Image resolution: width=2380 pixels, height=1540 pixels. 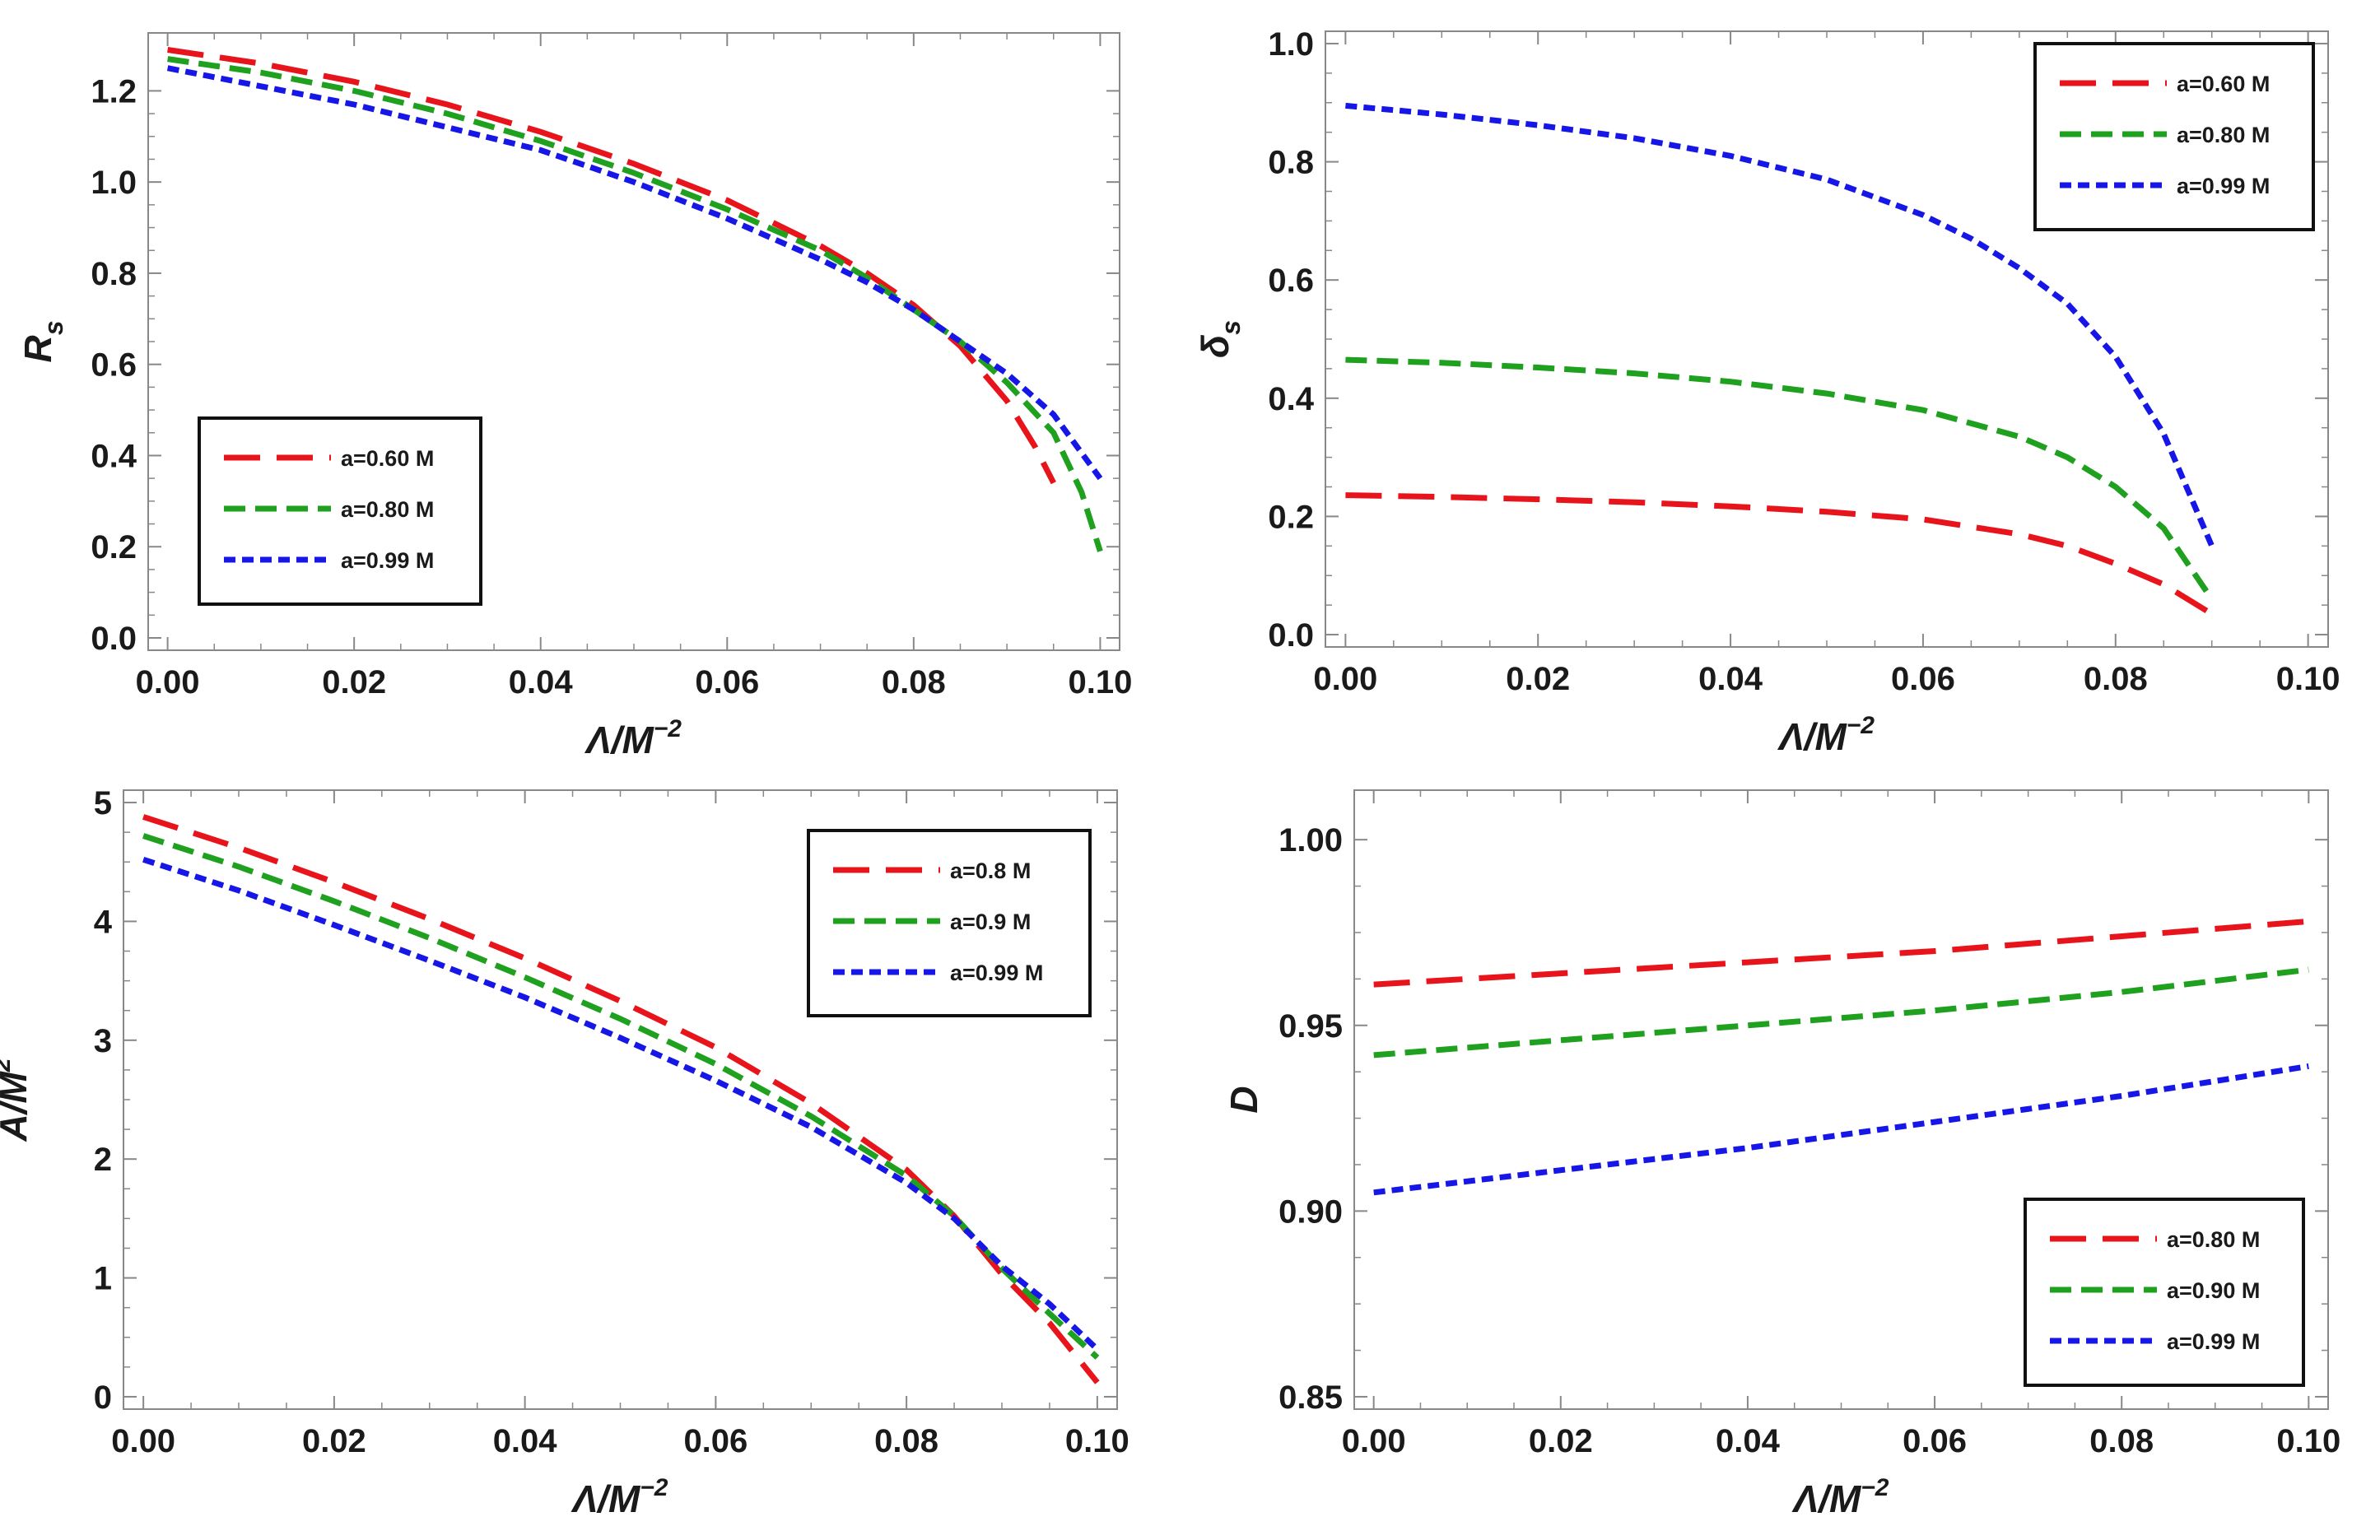 What do you see at coordinates (103, 1279) in the screenshot?
I see `y-tick-label: 1` at bounding box center [103, 1279].